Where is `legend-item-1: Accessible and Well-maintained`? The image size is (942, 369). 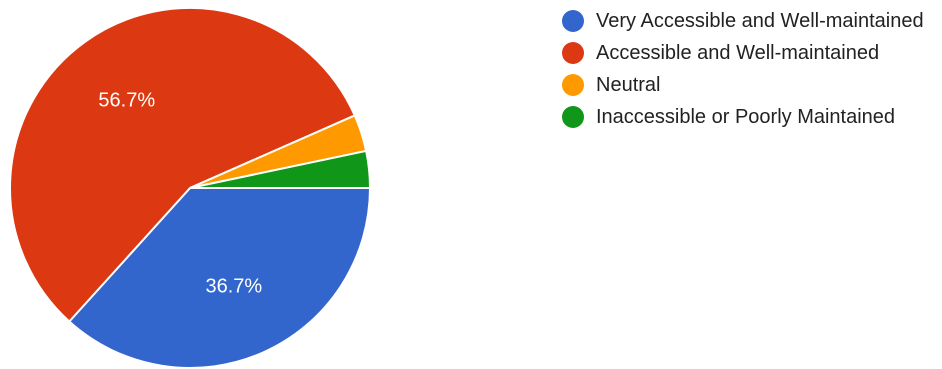
legend-item-1: Accessible and Well-maintained is located at coordinates (751, 53).